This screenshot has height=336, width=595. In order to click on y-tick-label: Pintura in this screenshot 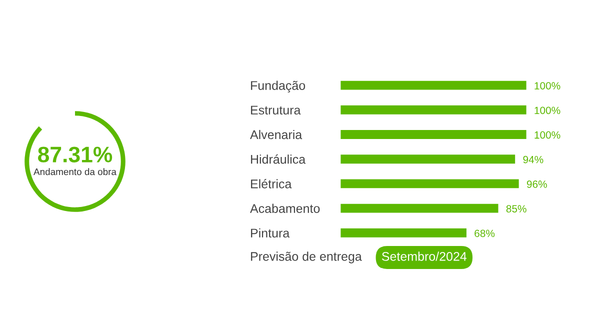, I will do `click(270, 233)`.